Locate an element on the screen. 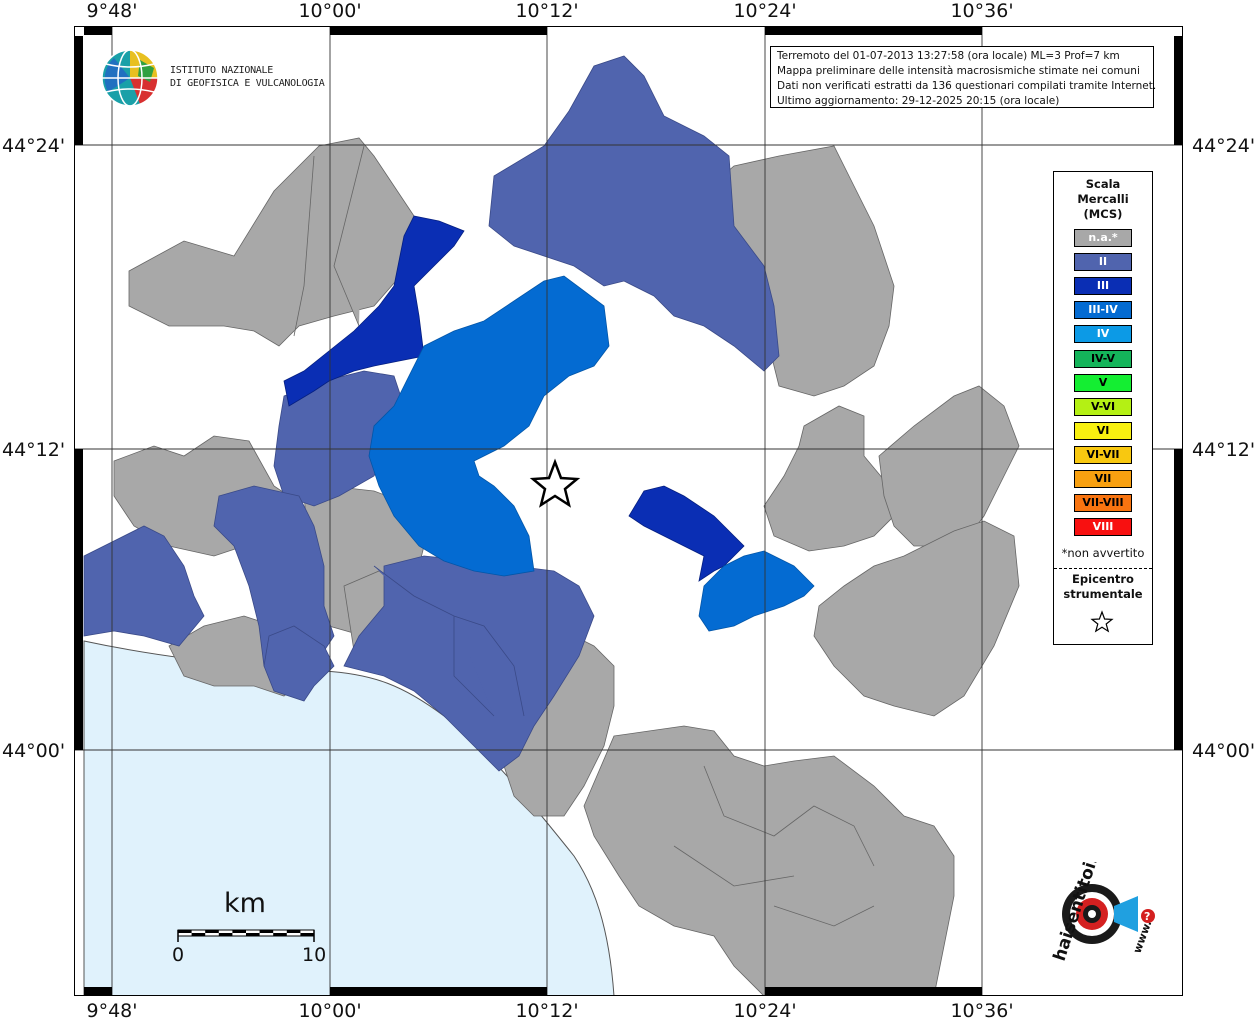  legend-epicenter-line2: strumentale is located at coordinates (1103, 594).